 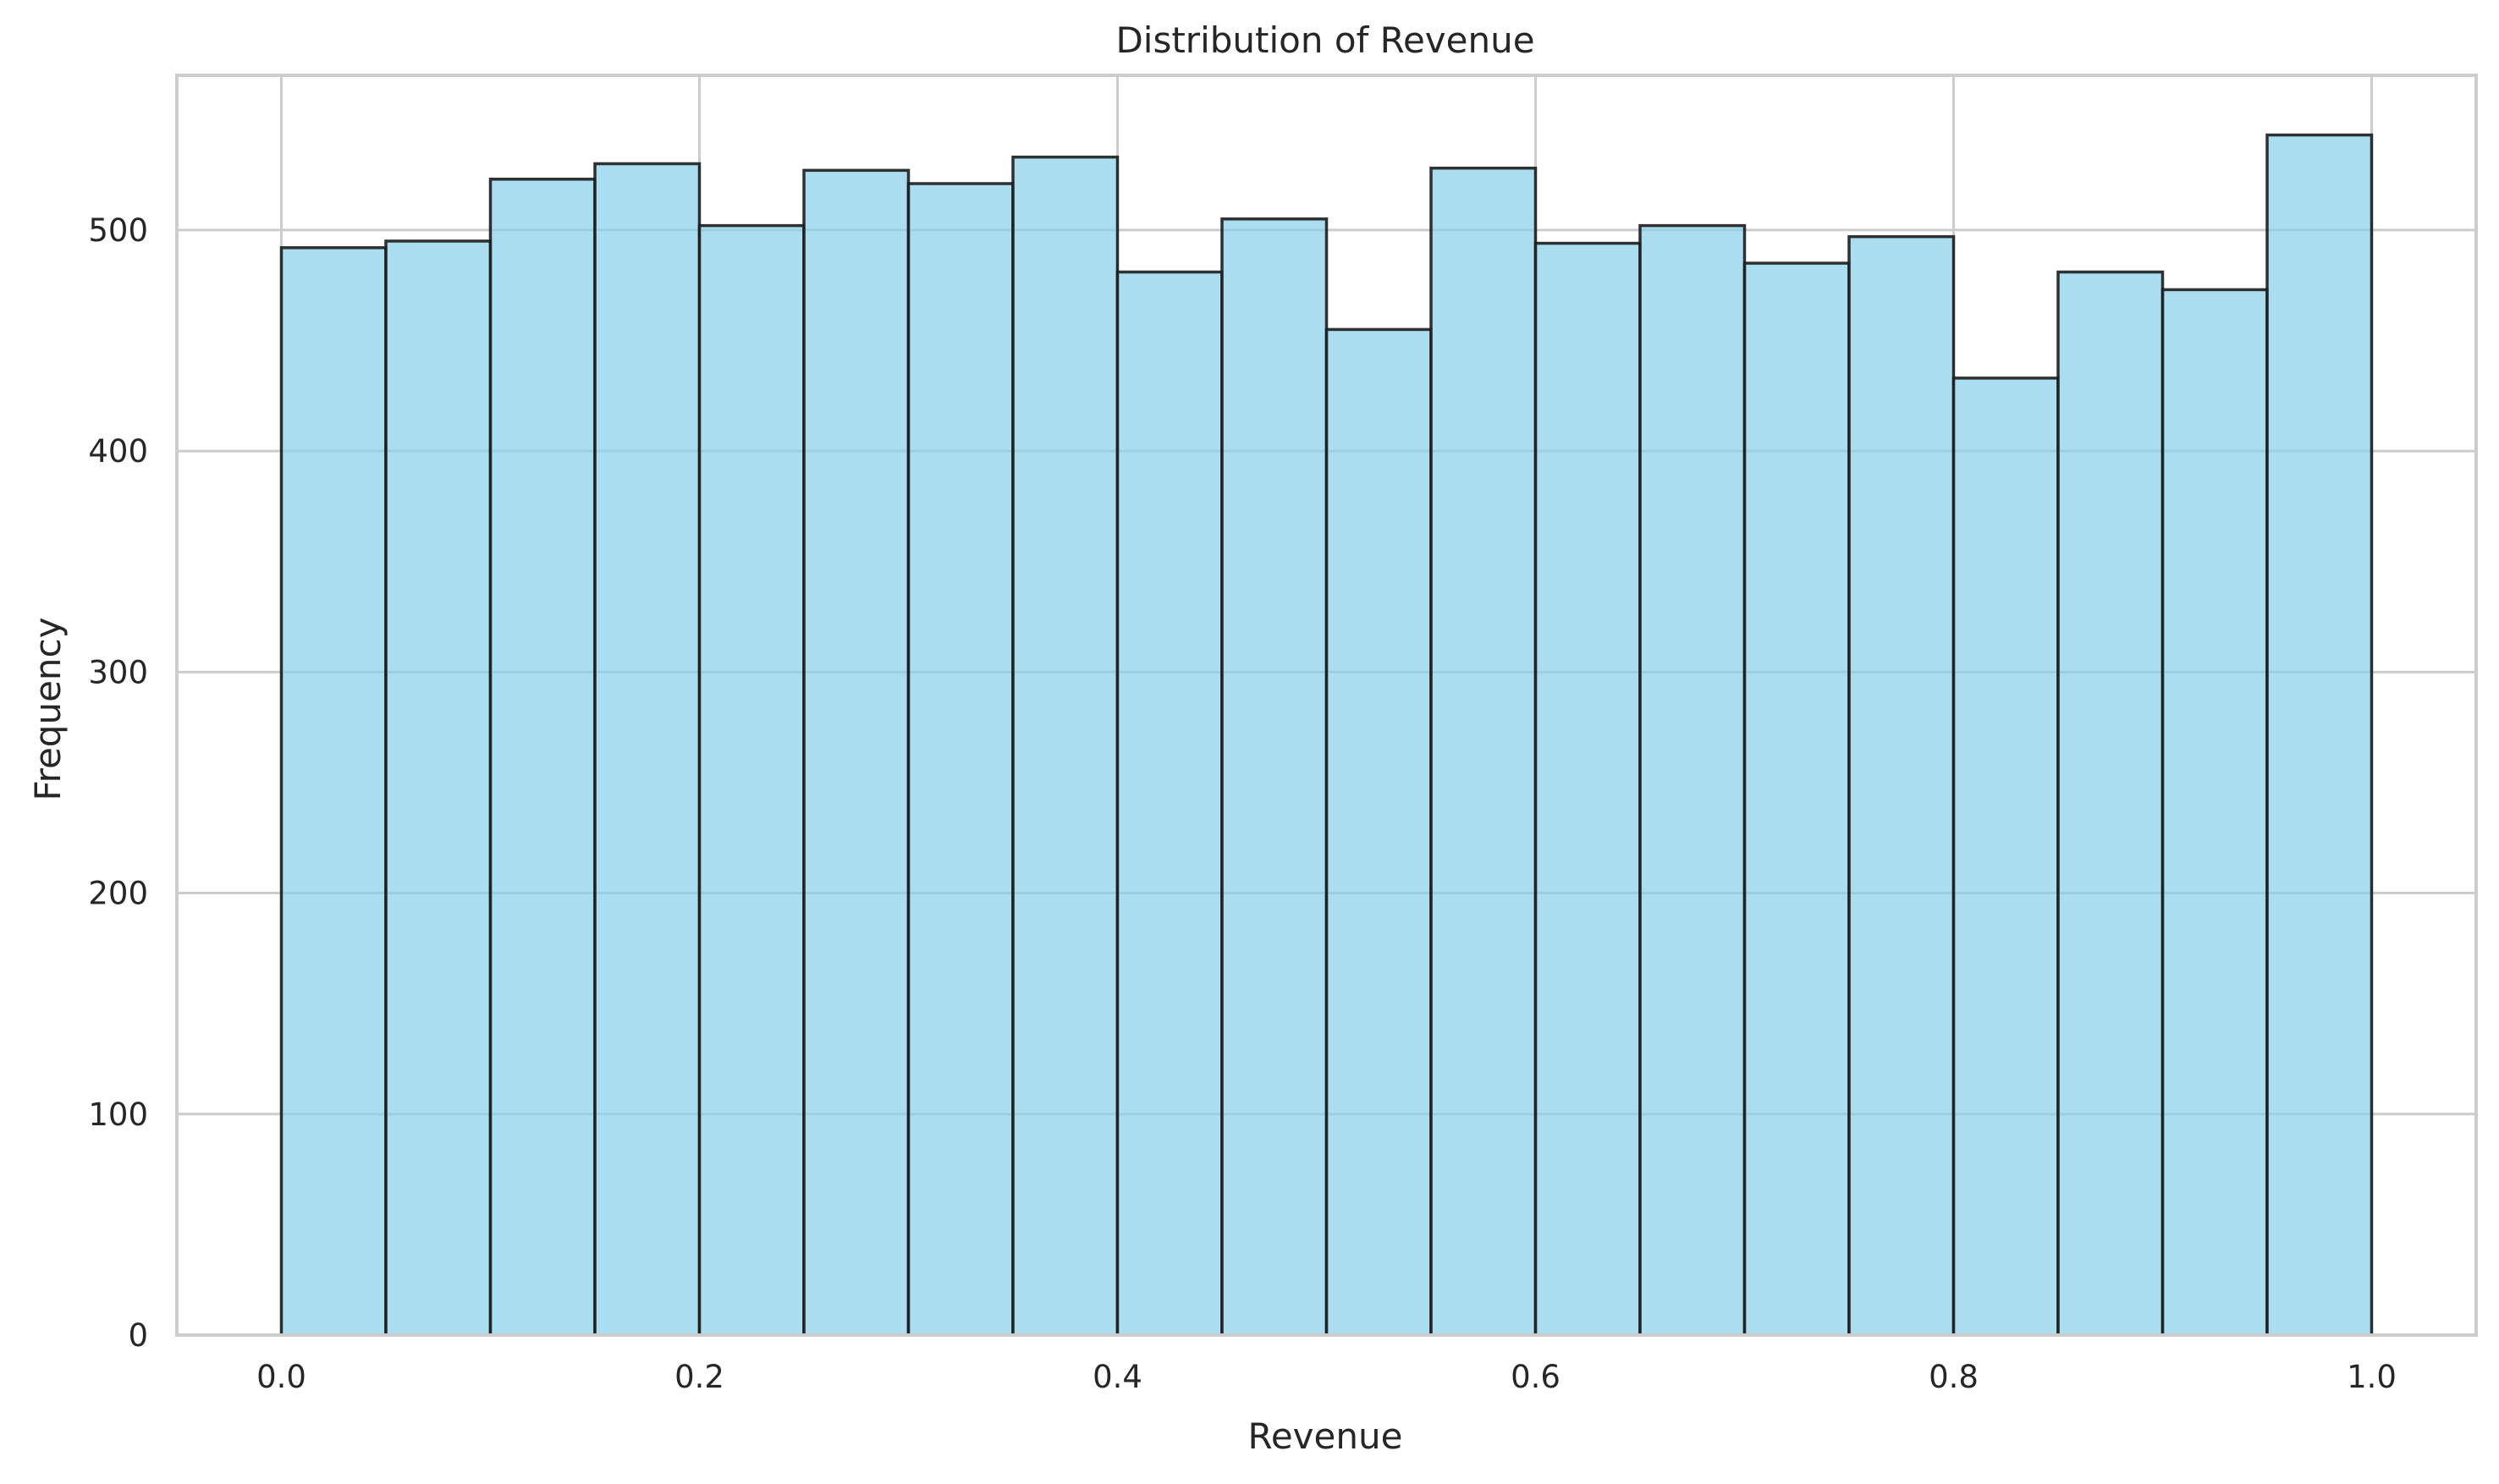 What do you see at coordinates (118, 672) in the screenshot?
I see `y-tick-label: 300` at bounding box center [118, 672].